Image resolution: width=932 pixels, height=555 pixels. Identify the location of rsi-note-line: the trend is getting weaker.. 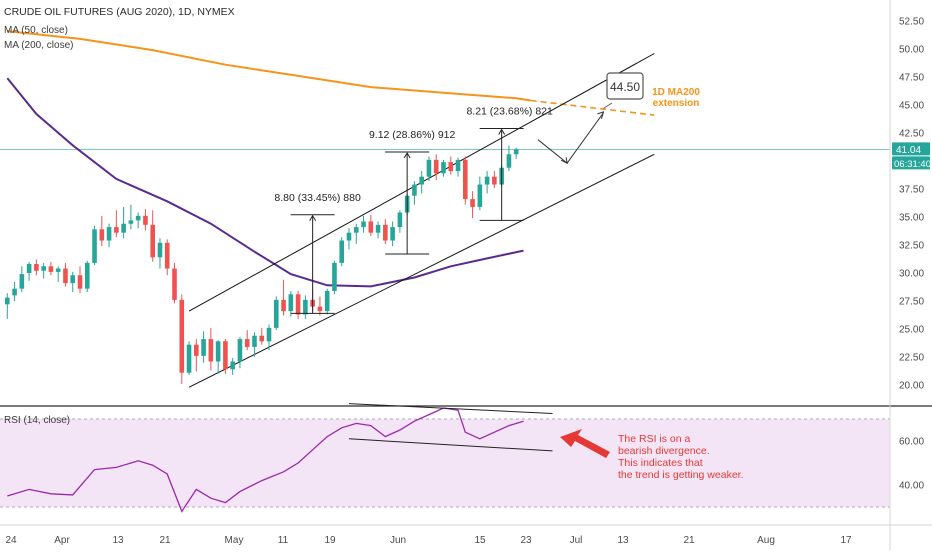
(681, 475).